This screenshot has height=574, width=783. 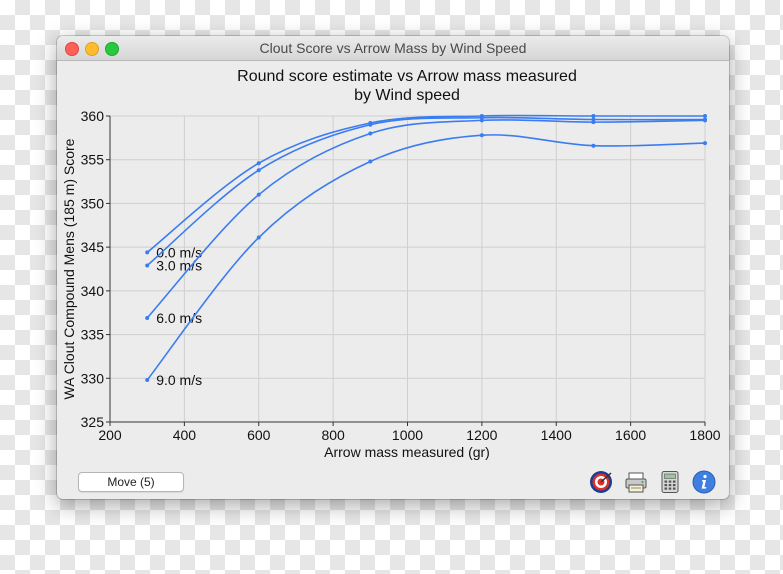 What do you see at coordinates (259, 435) in the screenshot?
I see `x-tick-label: 600` at bounding box center [259, 435].